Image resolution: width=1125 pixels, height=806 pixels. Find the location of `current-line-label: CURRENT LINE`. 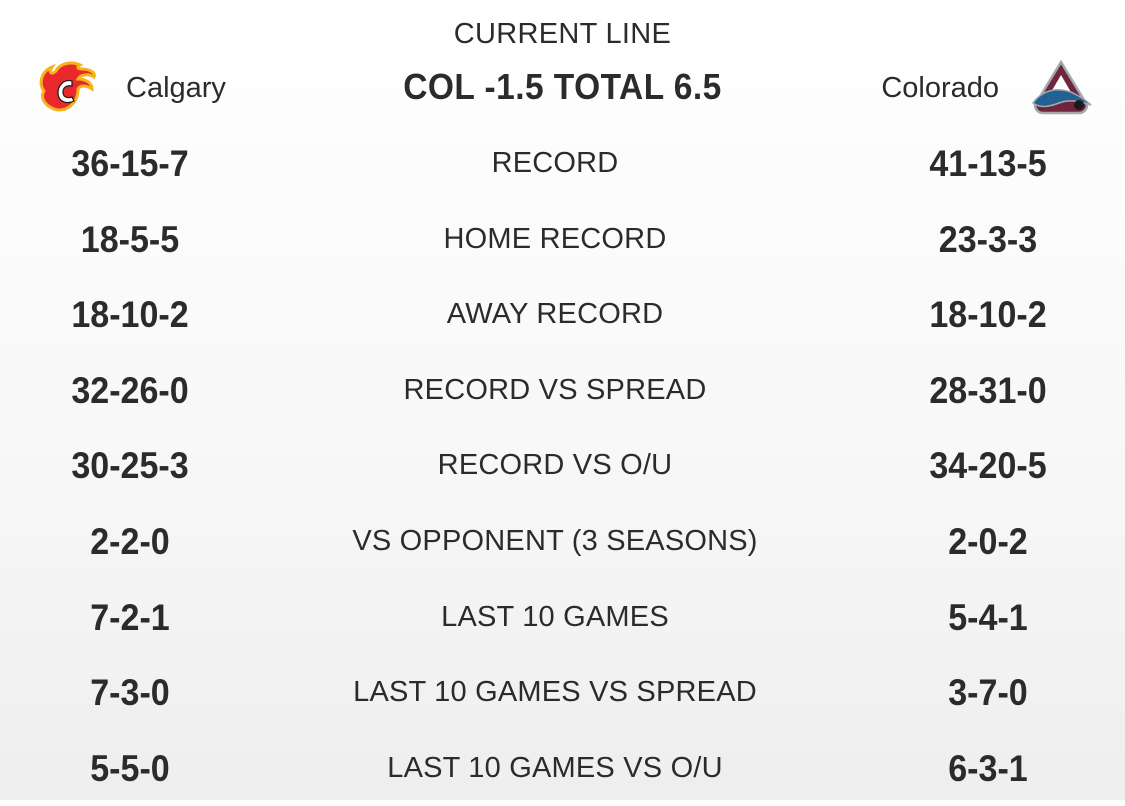

current-line-label: CURRENT LINE is located at coordinates (562, 34).